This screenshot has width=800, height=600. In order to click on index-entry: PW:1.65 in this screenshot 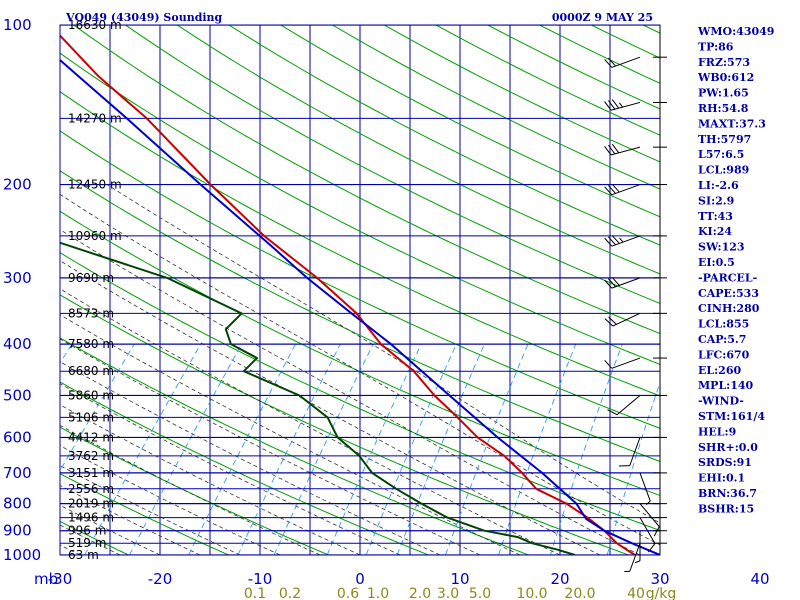, I will do `click(723, 93)`.